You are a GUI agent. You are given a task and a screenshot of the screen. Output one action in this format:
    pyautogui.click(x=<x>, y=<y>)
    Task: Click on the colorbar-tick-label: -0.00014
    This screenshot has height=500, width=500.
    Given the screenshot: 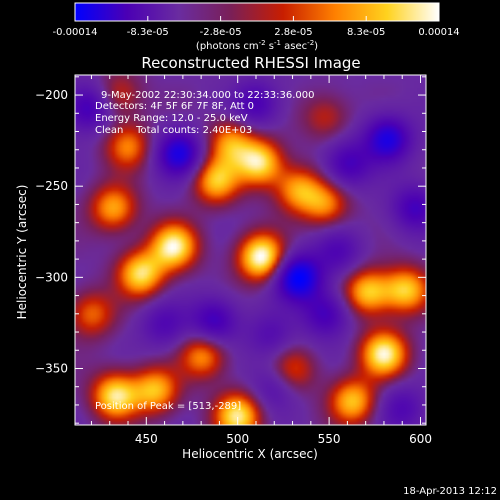 What is the action you would take?
    pyautogui.click(x=75, y=32)
    